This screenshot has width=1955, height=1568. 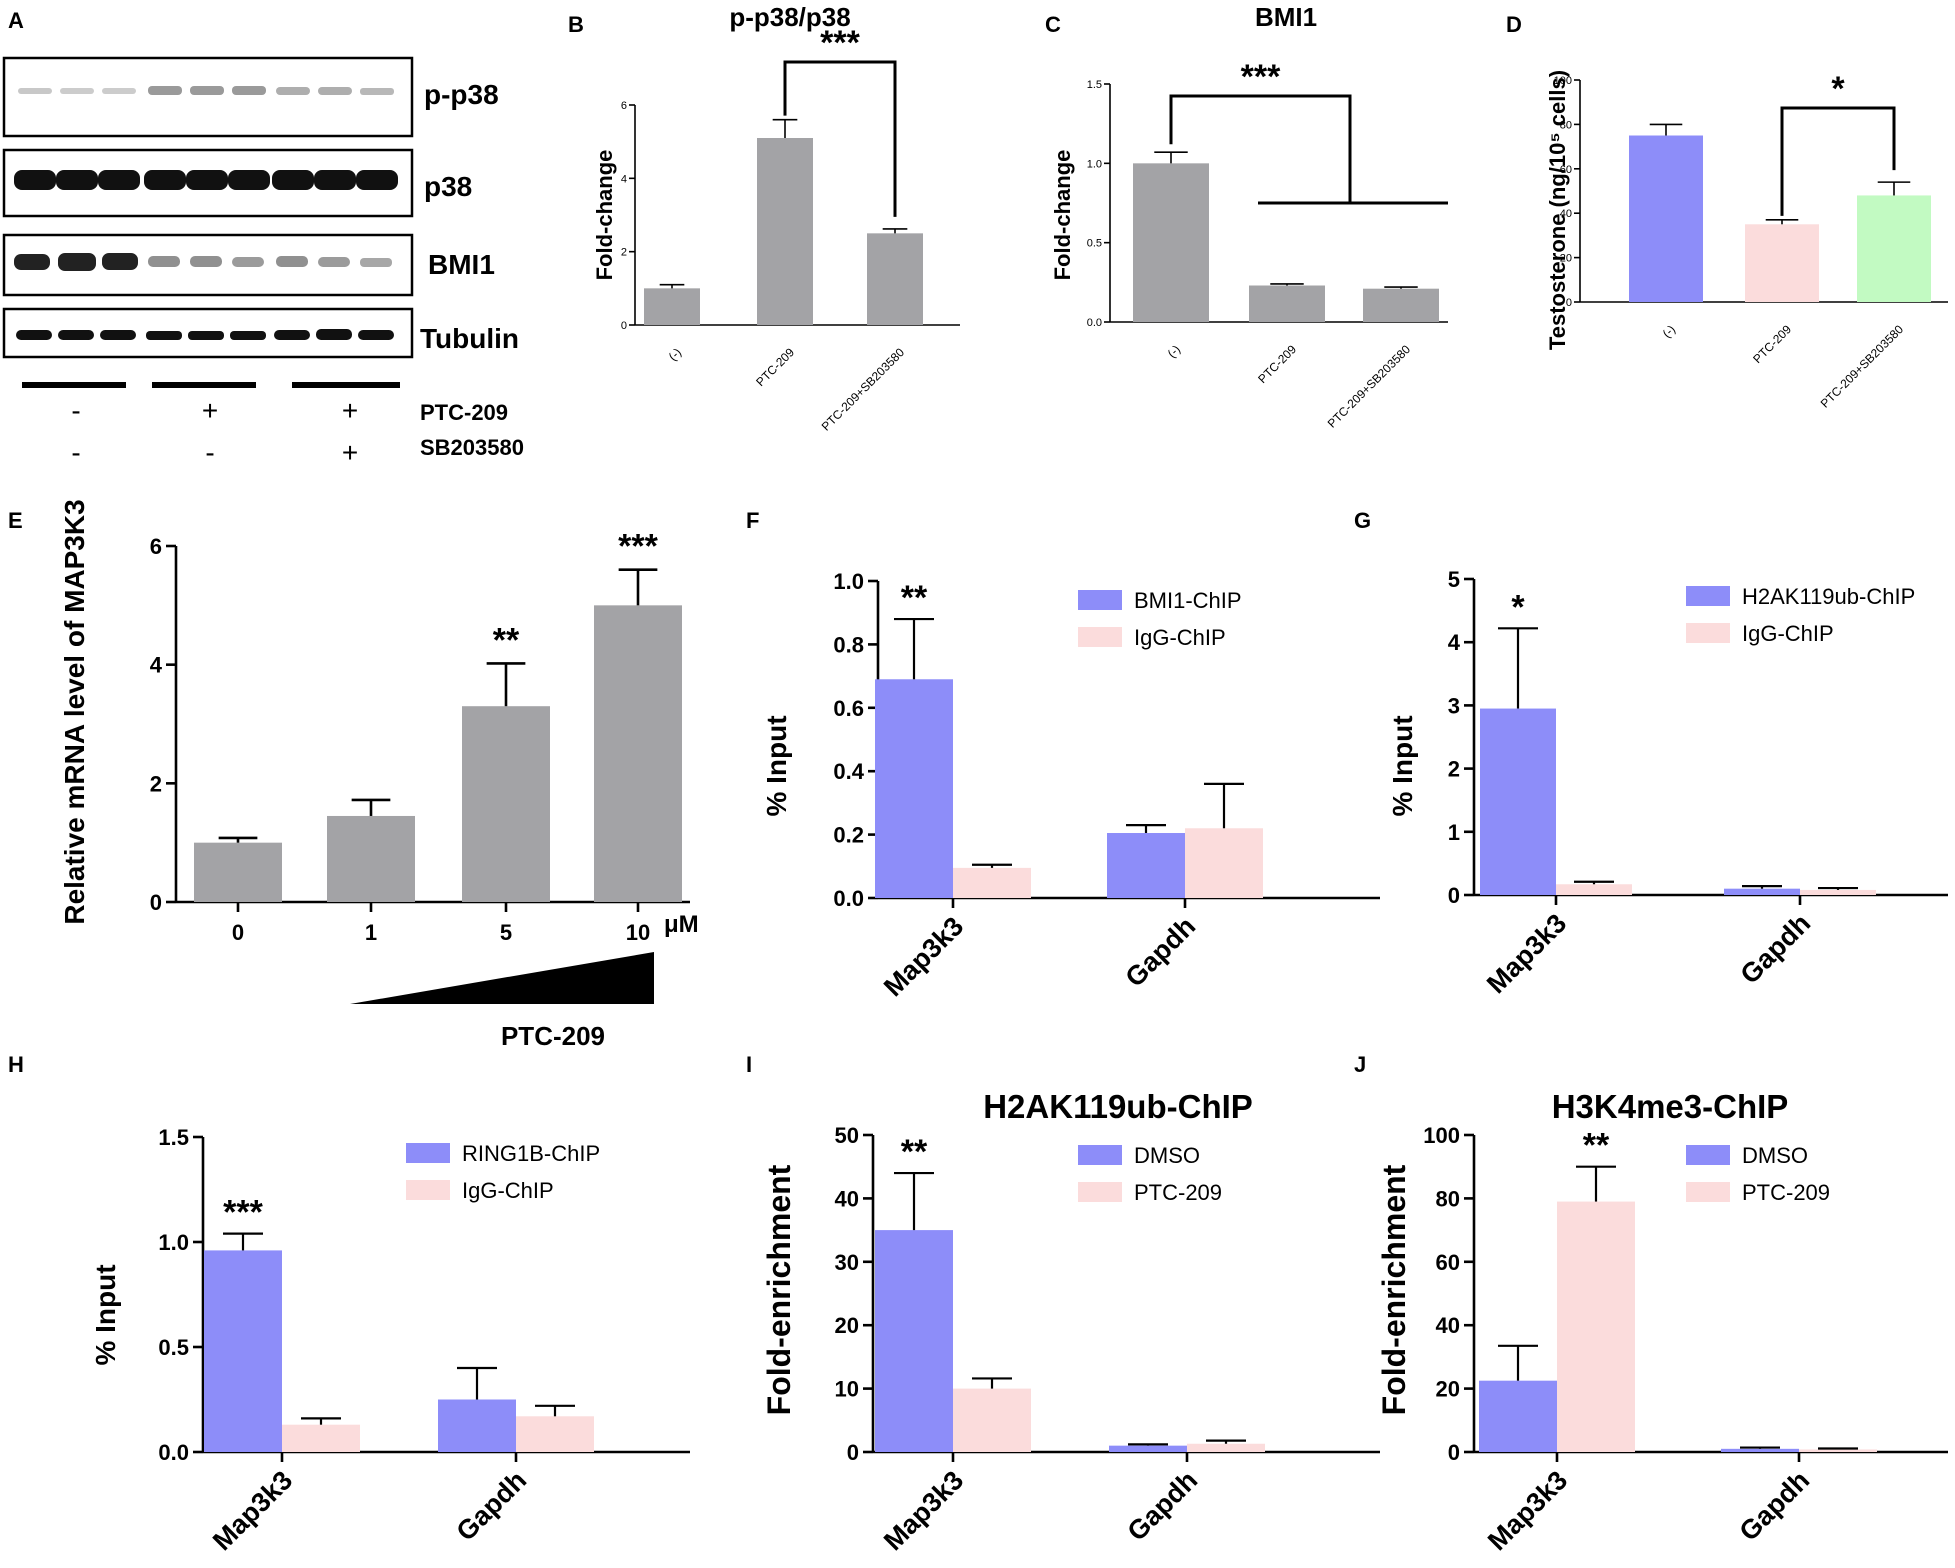 I want to click on y-tick-label: 0.6, so click(x=848, y=708).